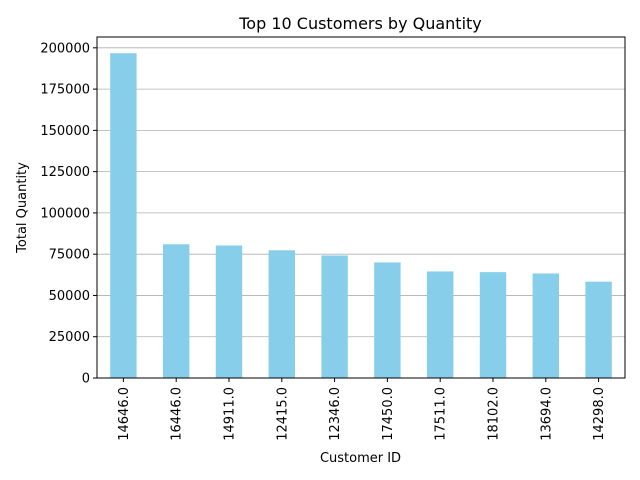  What do you see at coordinates (360, 458) in the screenshot?
I see `x-axis-label: Customer ID` at bounding box center [360, 458].